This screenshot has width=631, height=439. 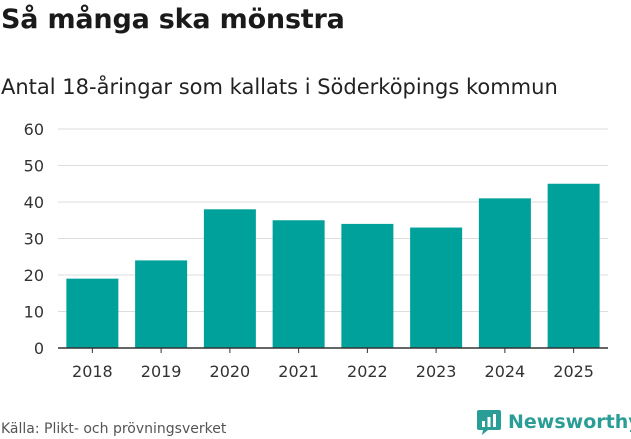 What do you see at coordinates (34, 312) in the screenshot?
I see `y-tick-label: 10` at bounding box center [34, 312].